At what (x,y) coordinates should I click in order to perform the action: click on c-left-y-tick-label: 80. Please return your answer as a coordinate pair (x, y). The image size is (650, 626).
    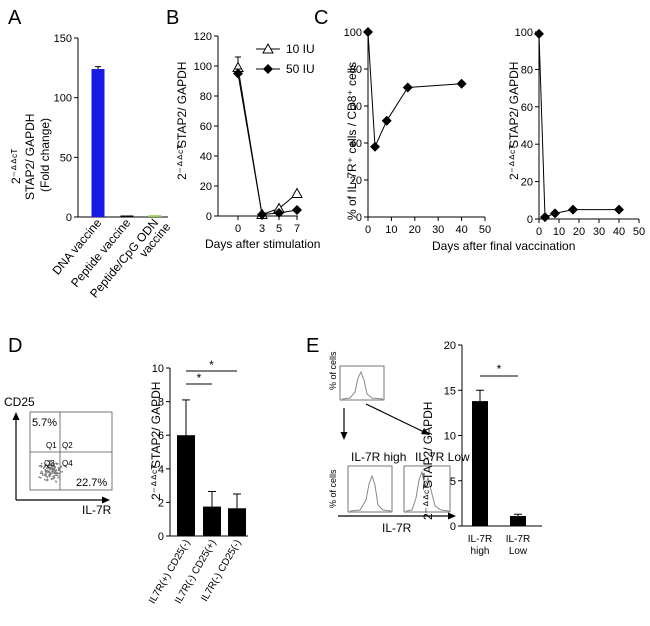
    Looking at the image, I should click on (356, 70).